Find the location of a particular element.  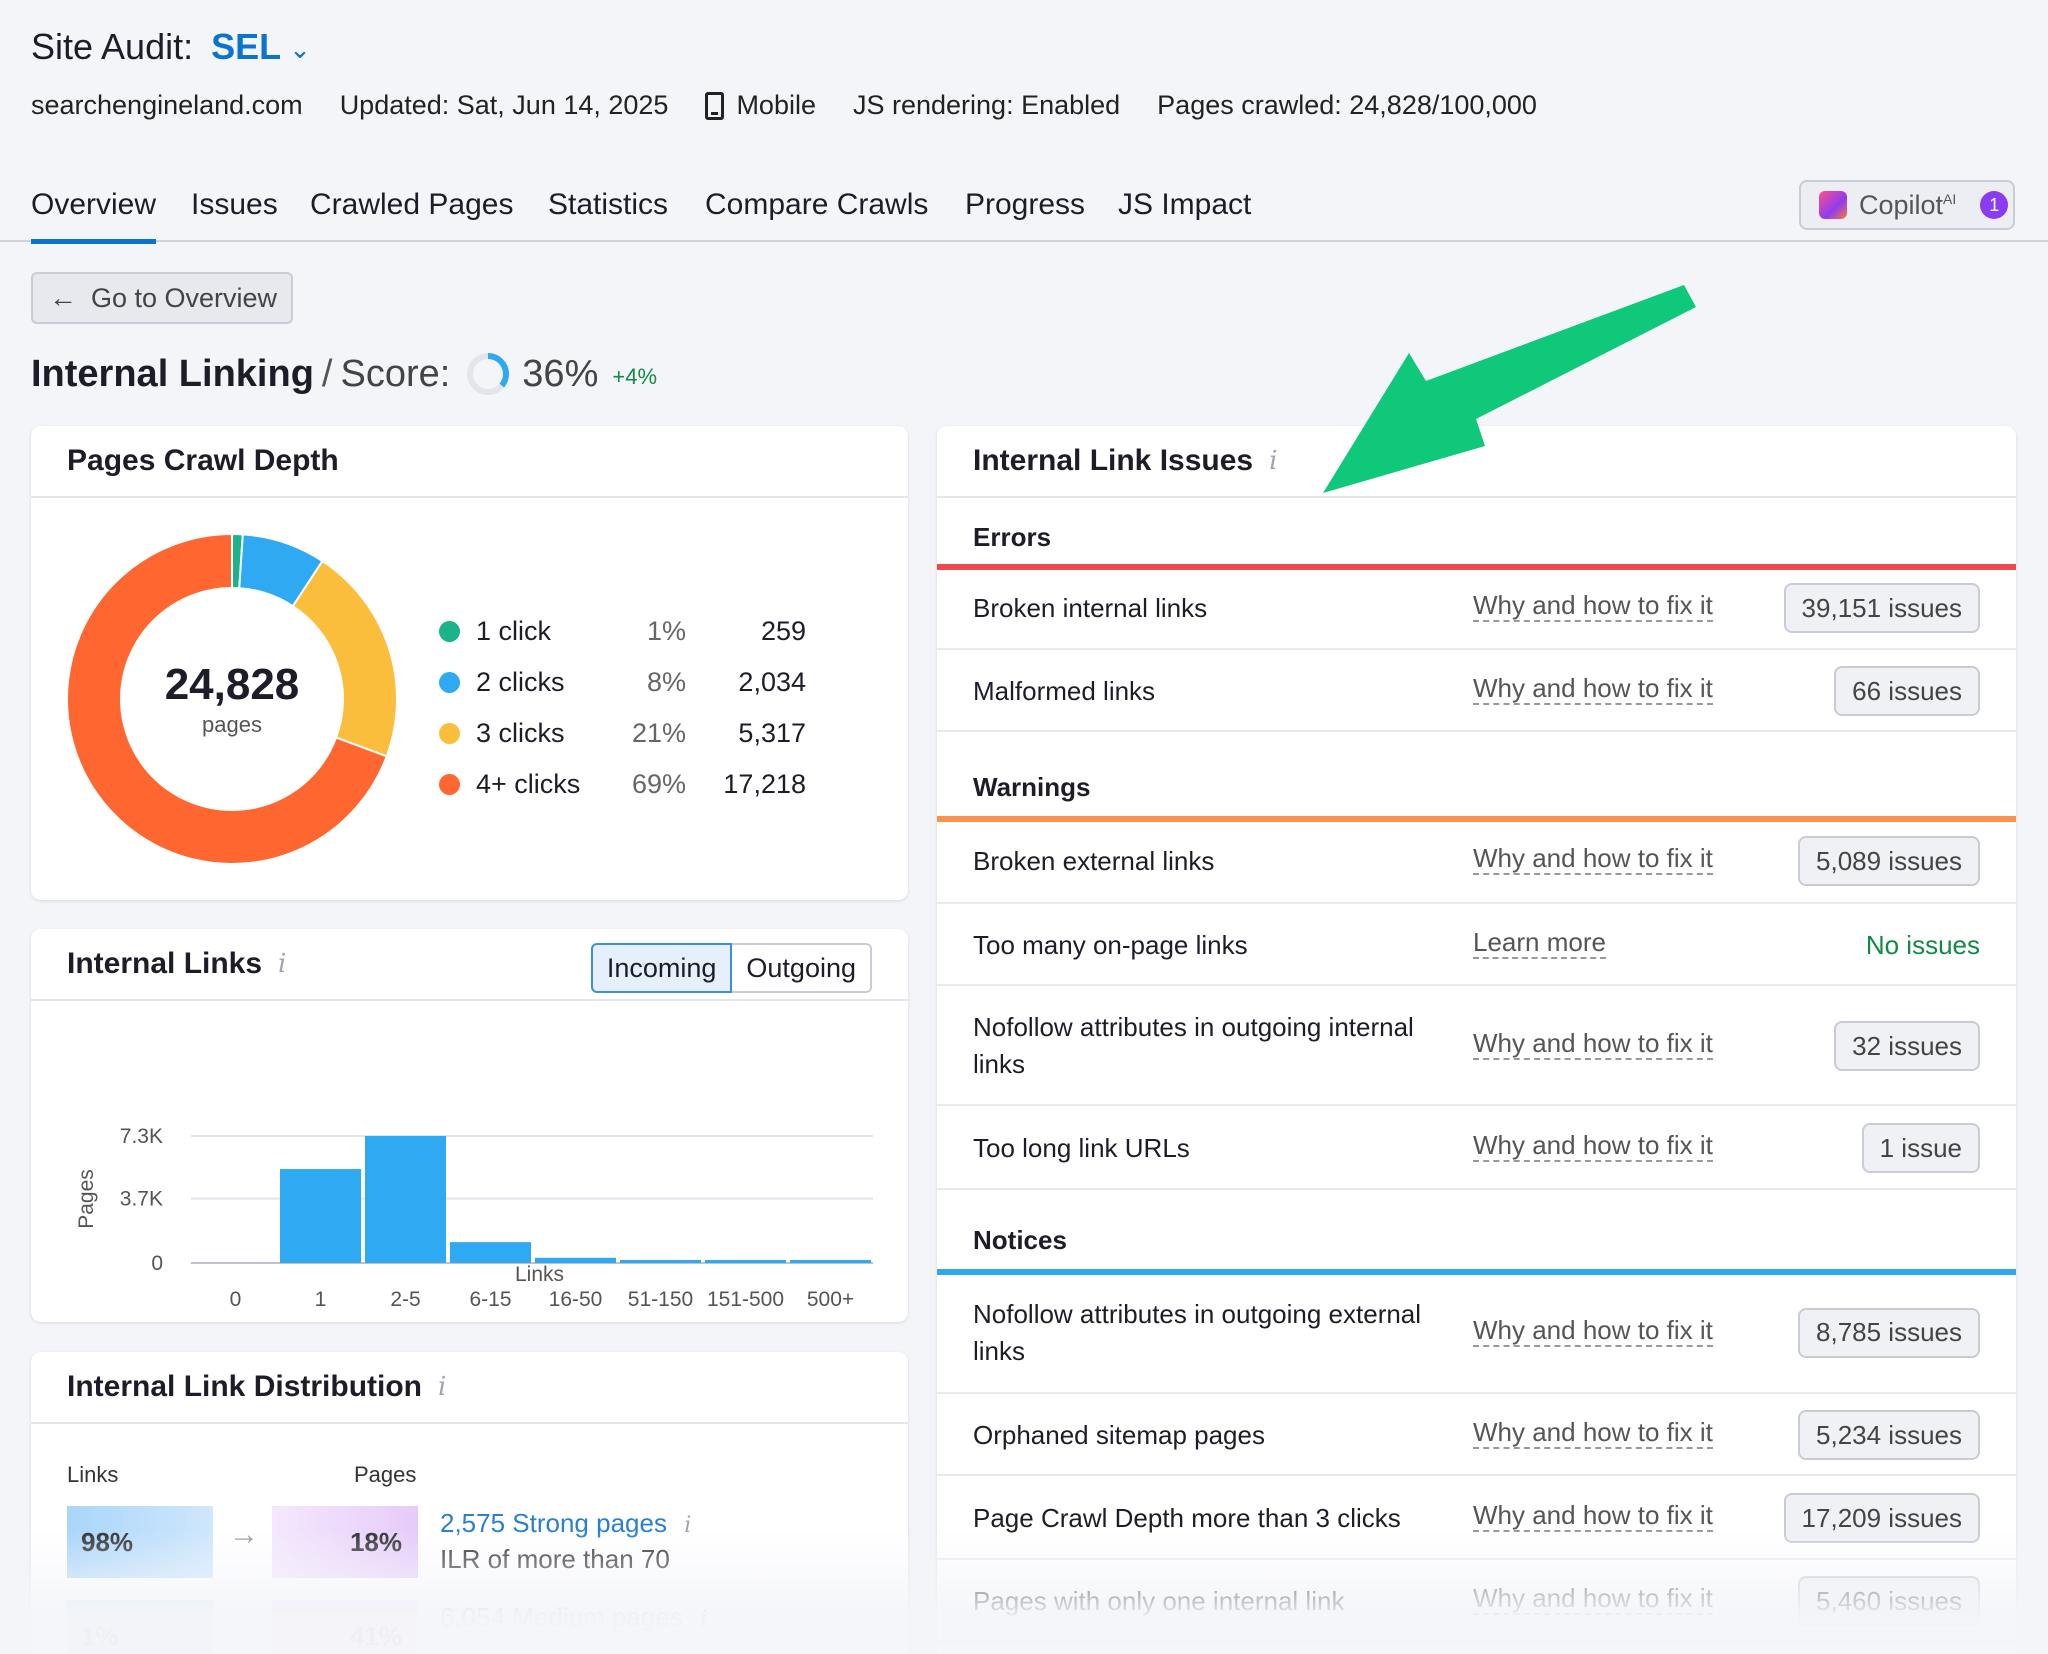

tab-compare-crawls: Compare Crawls is located at coordinates (817, 204).